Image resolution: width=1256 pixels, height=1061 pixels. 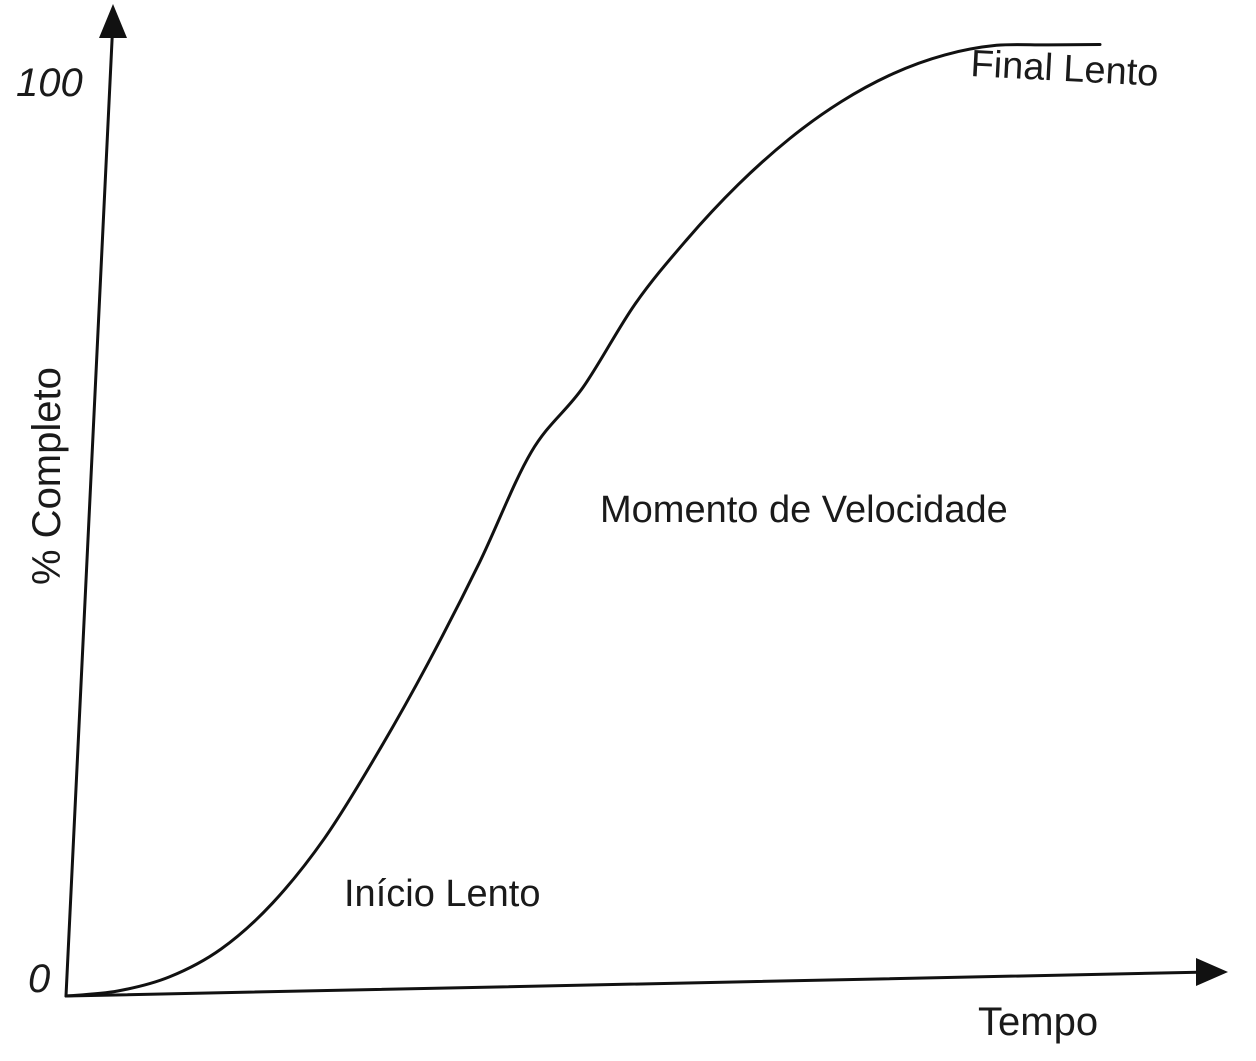 I want to click on annotation-inicio-lento: Início Lento, so click(x=442, y=894).